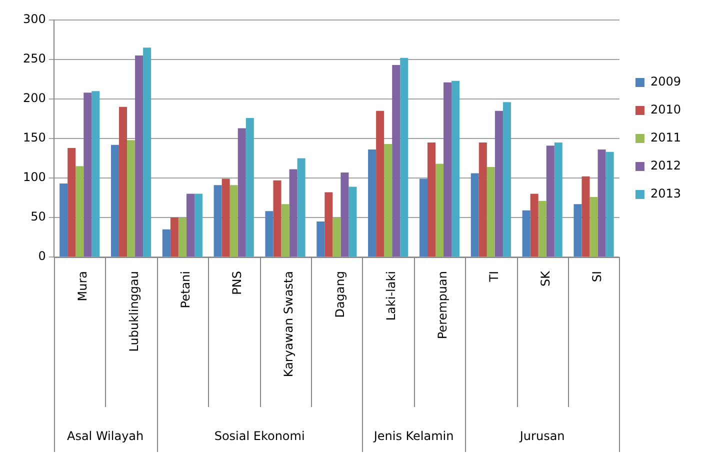  I want to click on x-tick-label: SI, so click(597, 276).